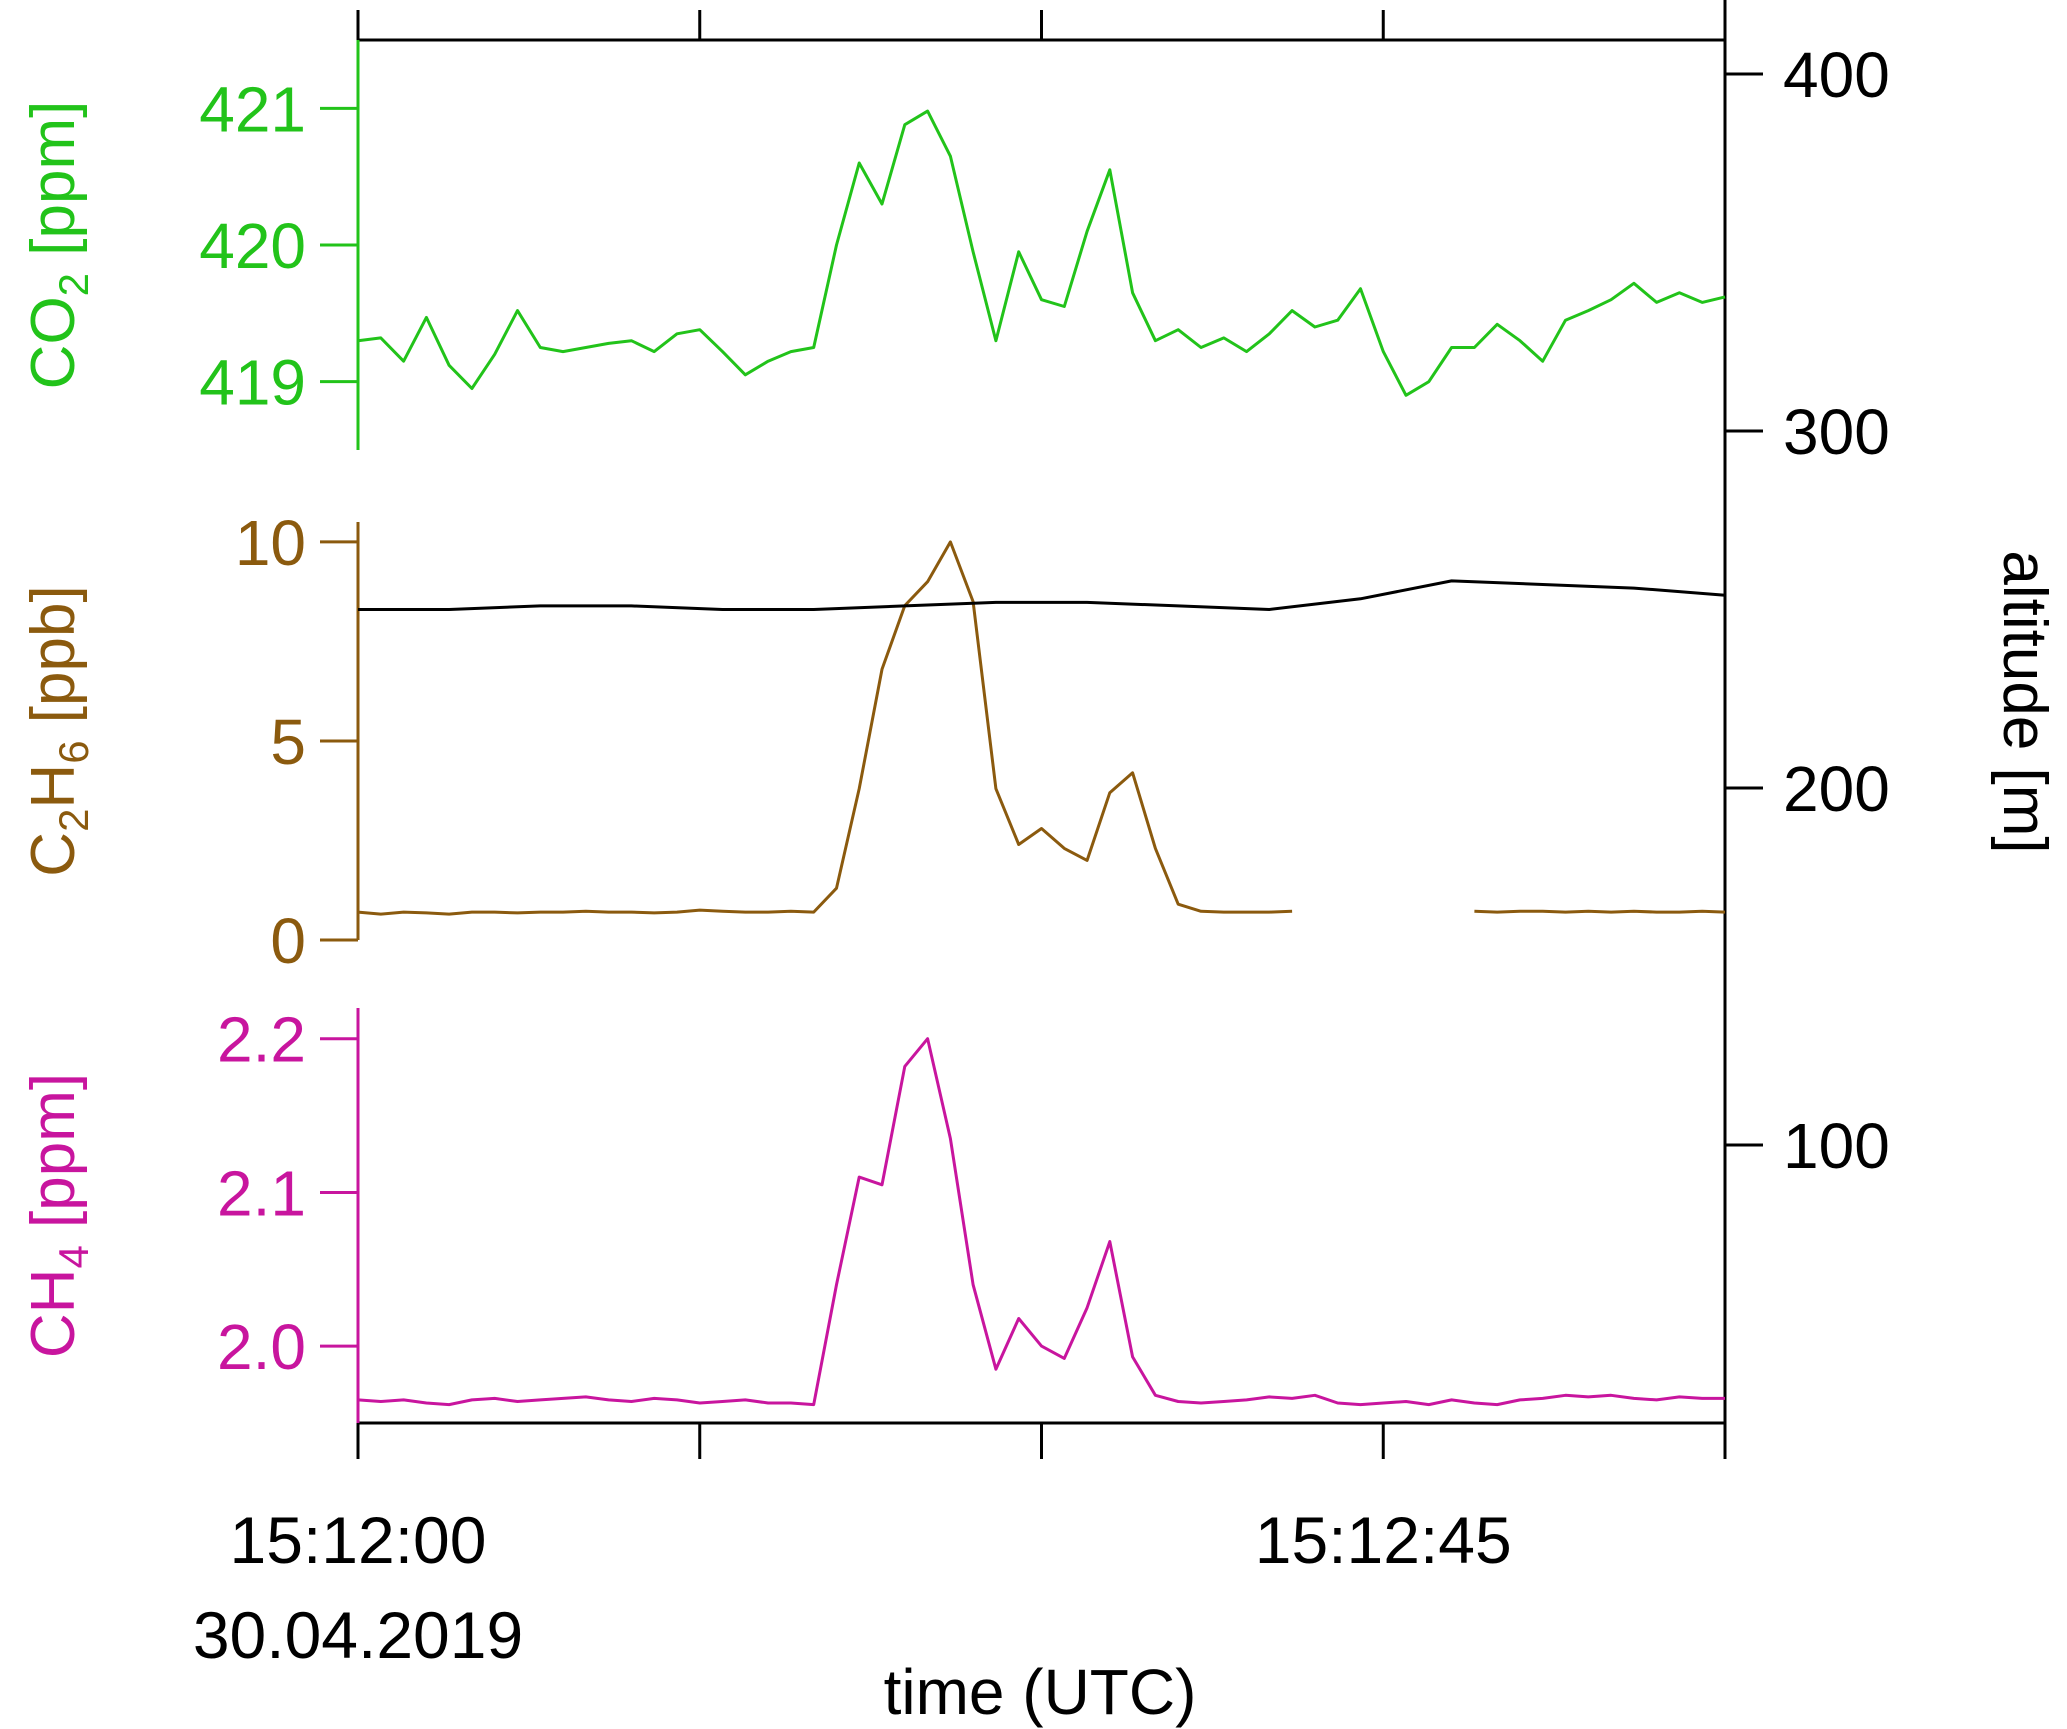 This screenshot has height=1729, width=2067. I want to click on ch4-y-tick-label: 2.1, so click(261, 1193).